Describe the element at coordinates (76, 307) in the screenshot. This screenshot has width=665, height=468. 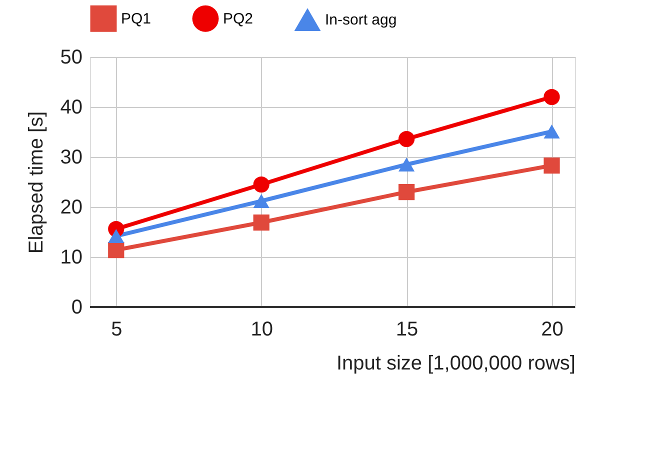
I see `y-tick-label: 0` at that location.